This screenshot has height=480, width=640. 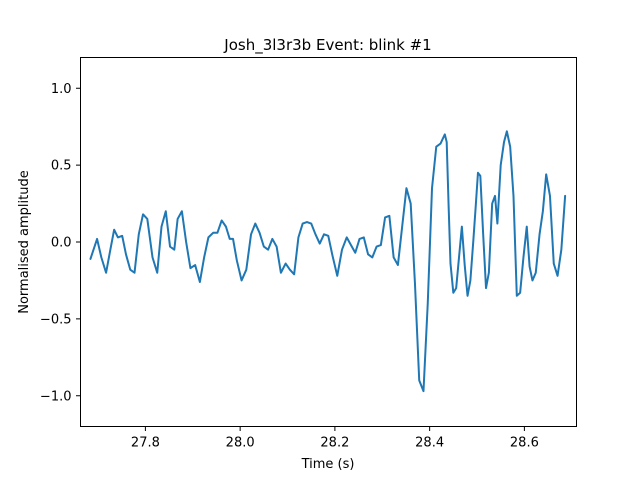 I want to click on x-tick-label: 28.2, so click(x=334, y=443).